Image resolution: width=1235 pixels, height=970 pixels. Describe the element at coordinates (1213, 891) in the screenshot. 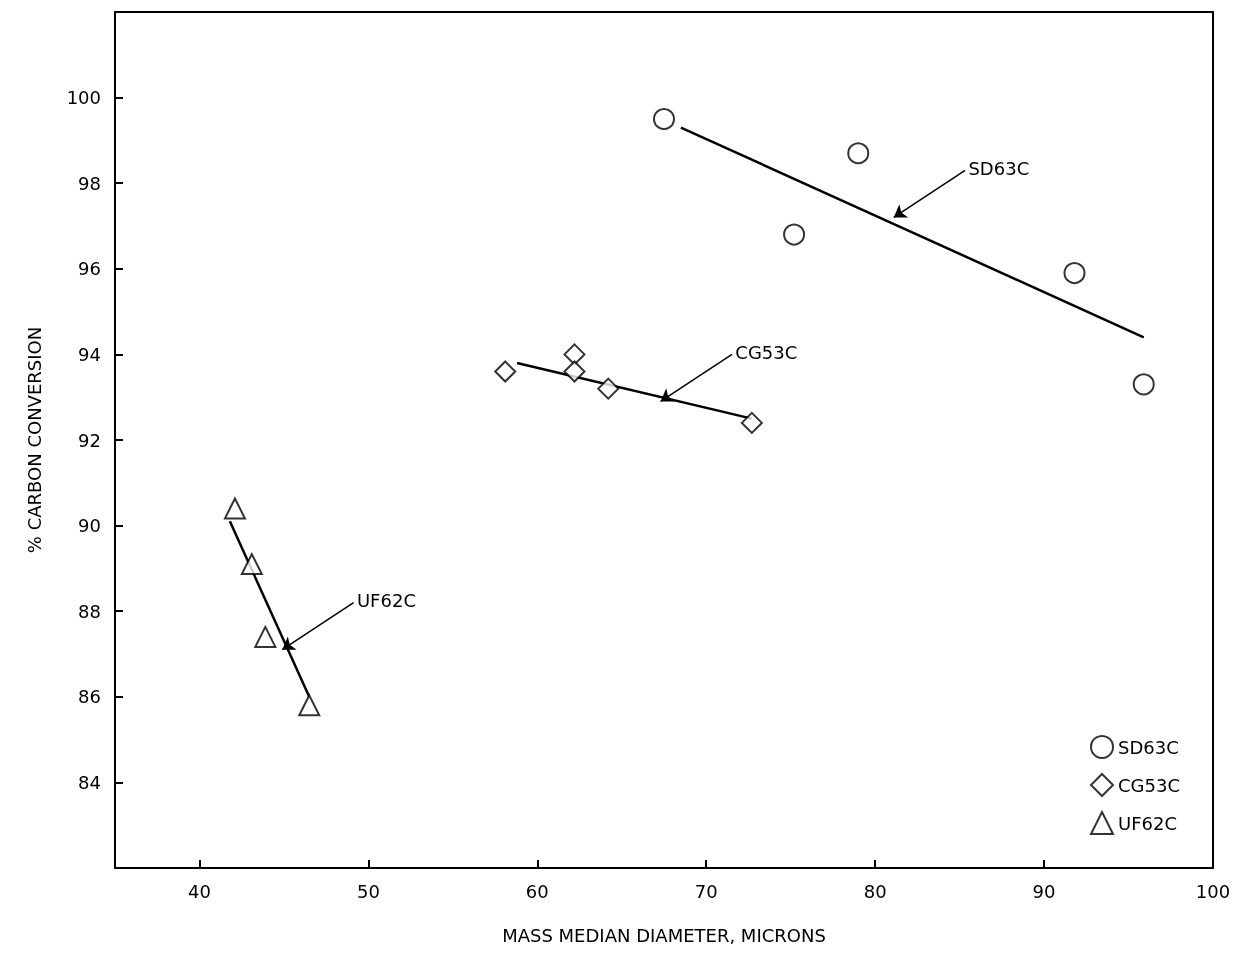

I see `x-tick-label: 100` at that location.